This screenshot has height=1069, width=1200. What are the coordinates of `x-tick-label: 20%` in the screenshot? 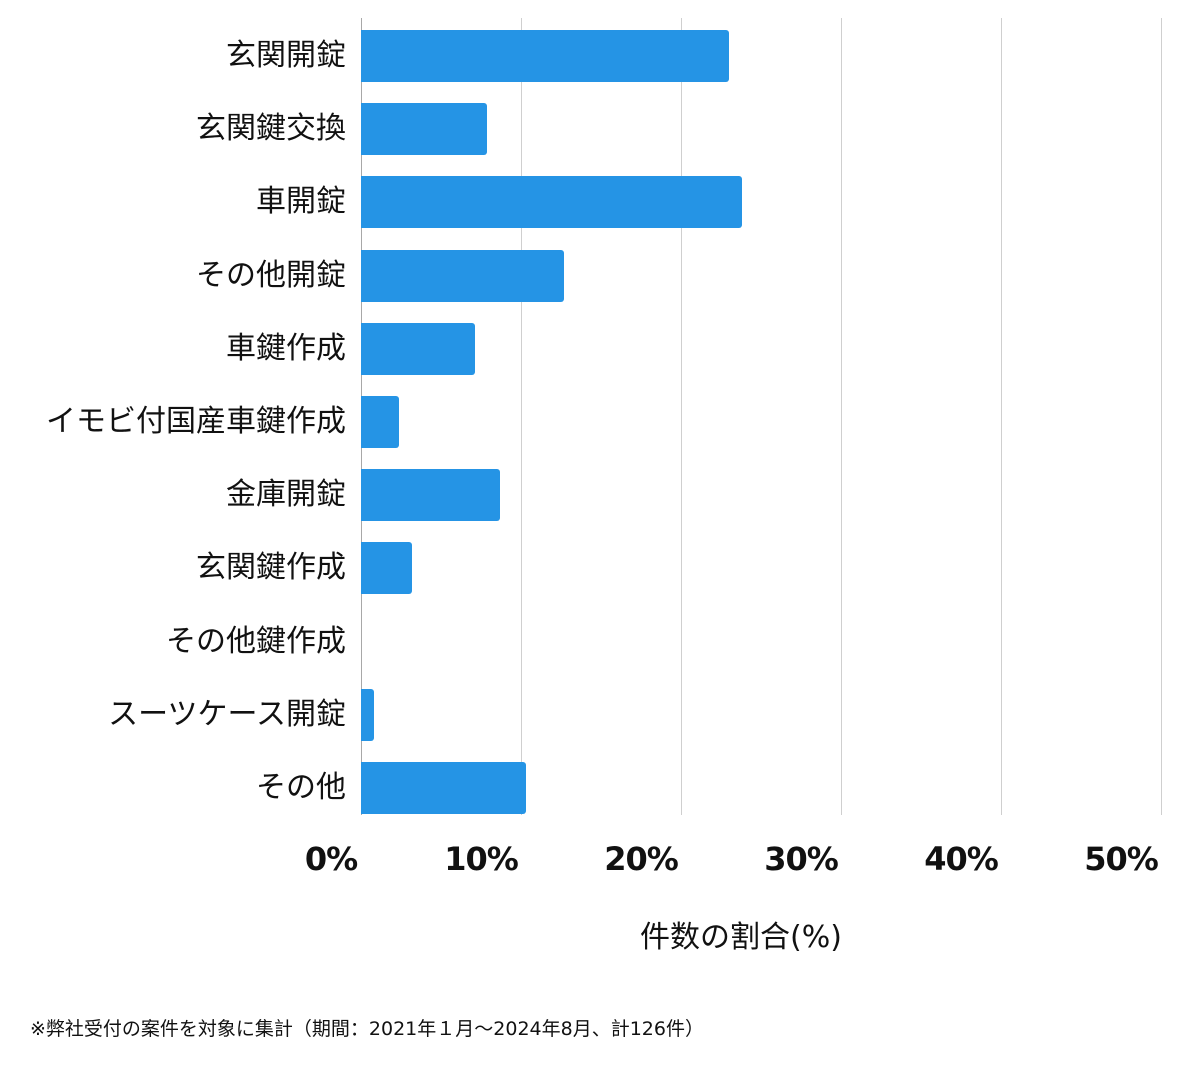 It's located at (641, 859).